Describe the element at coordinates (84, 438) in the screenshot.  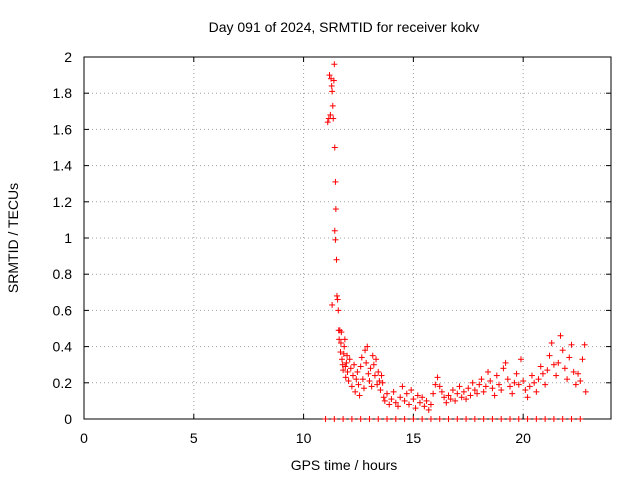
I see `x-tick-label: 0` at that location.